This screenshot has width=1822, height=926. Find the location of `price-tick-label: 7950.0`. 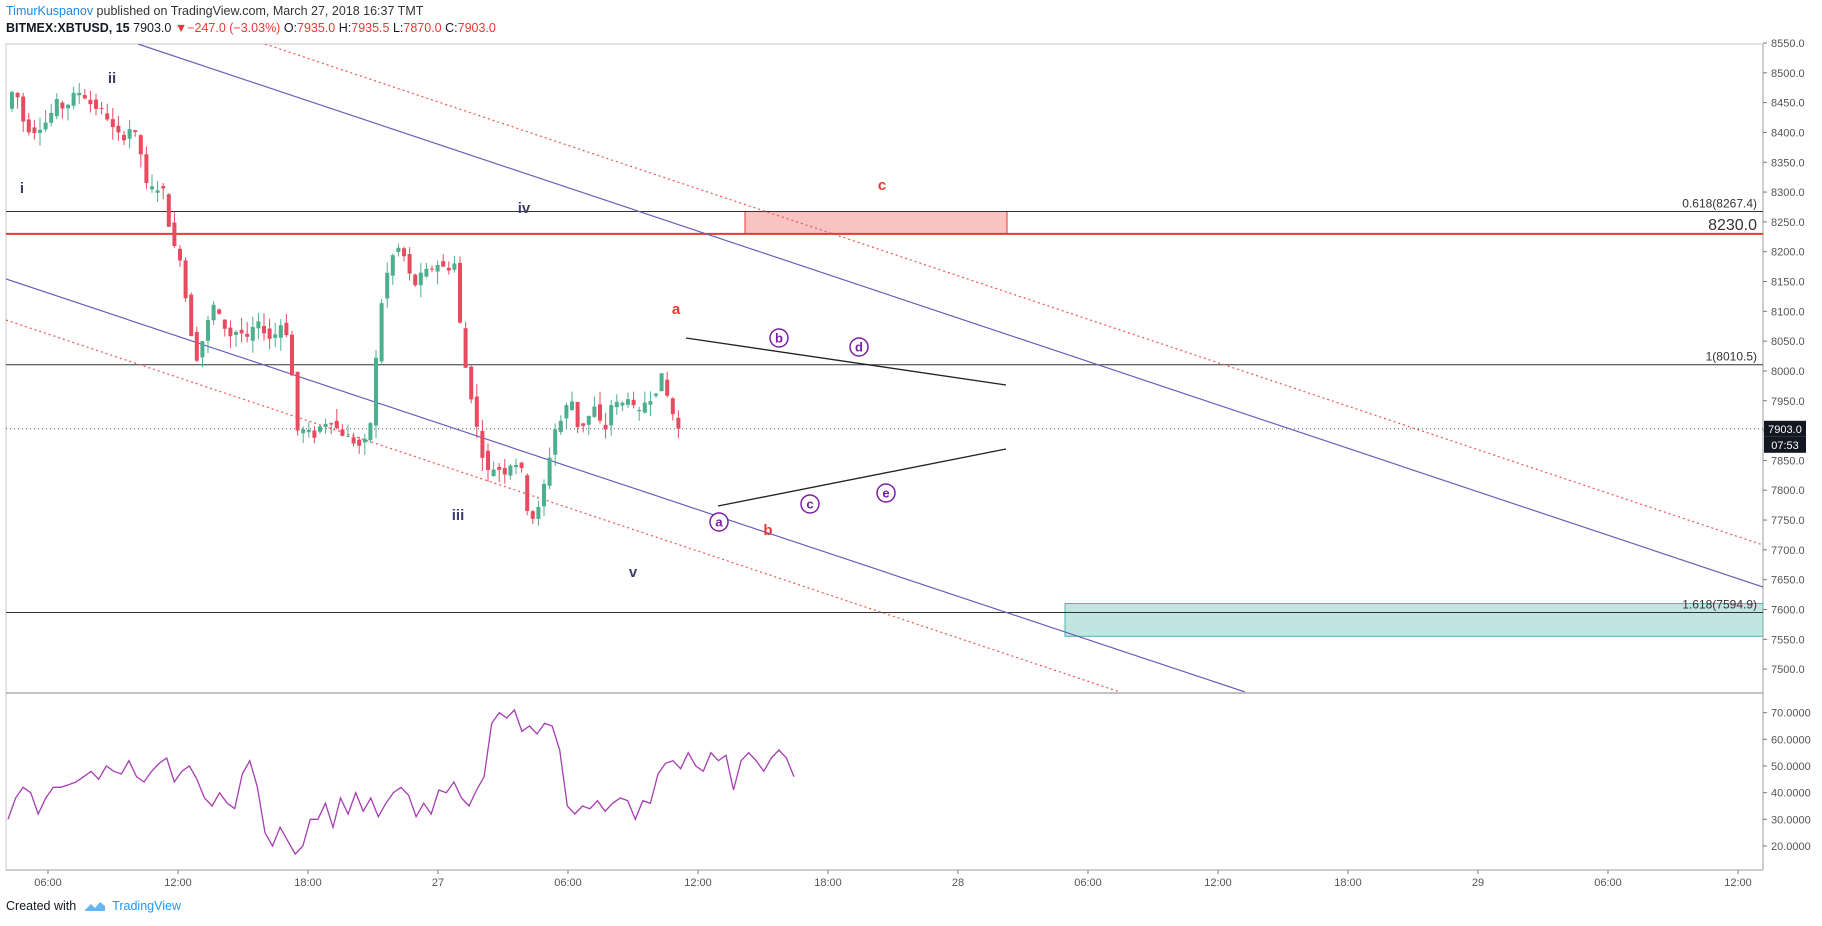

price-tick-label: 7950.0 is located at coordinates (1788, 402).